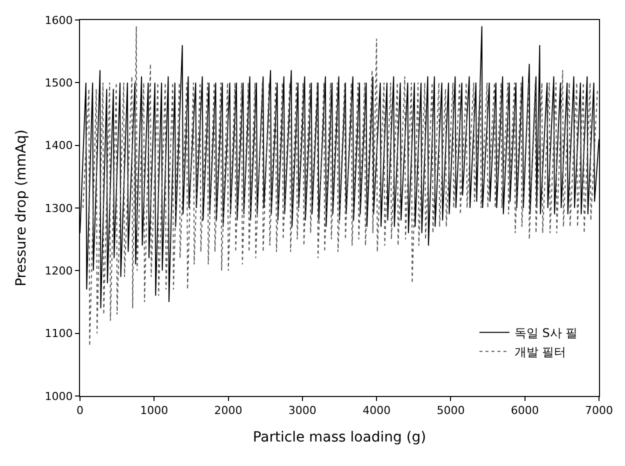 This screenshot has height=466, width=625. What do you see at coordinates (58, 208) in the screenshot?
I see `y-tick-label: 1300` at bounding box center [58, 208].